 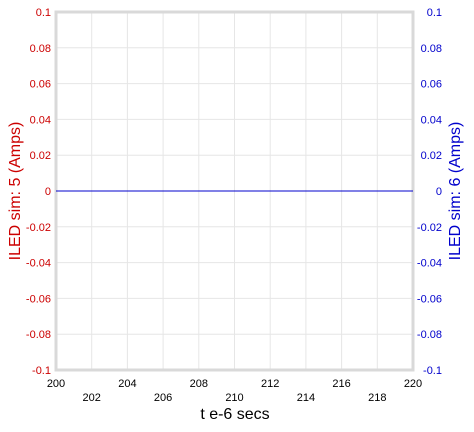 I want to click on x-tick-label: 200, so click(x=56, y=384).